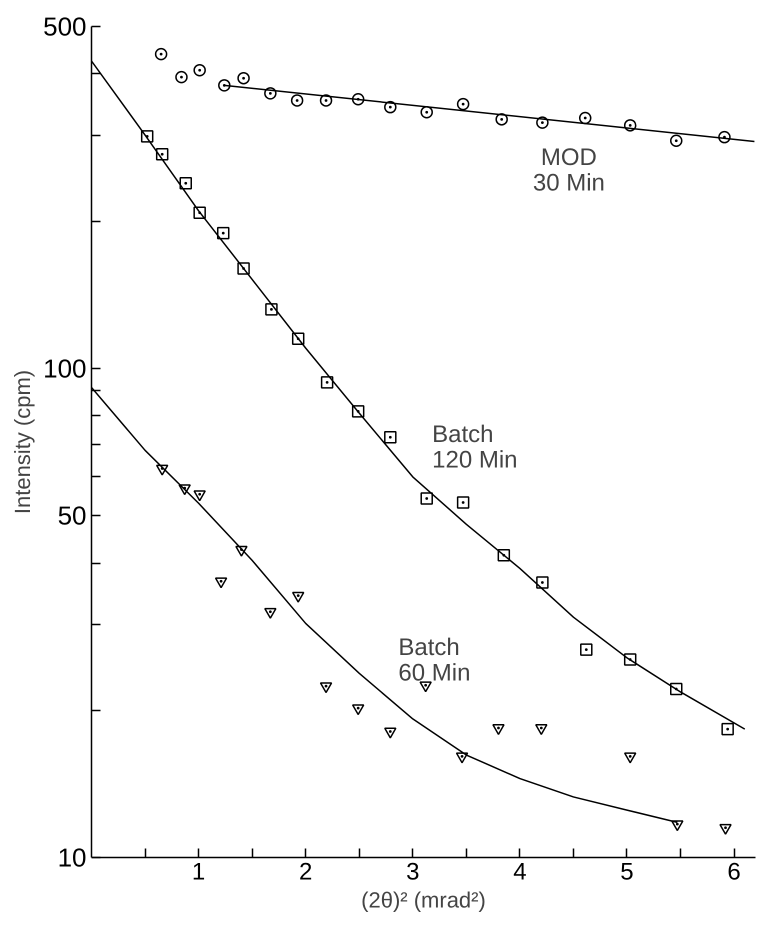 This screenshot has width=765, height=939. I want to click on x-tick-label: 2, so click(305, 872).